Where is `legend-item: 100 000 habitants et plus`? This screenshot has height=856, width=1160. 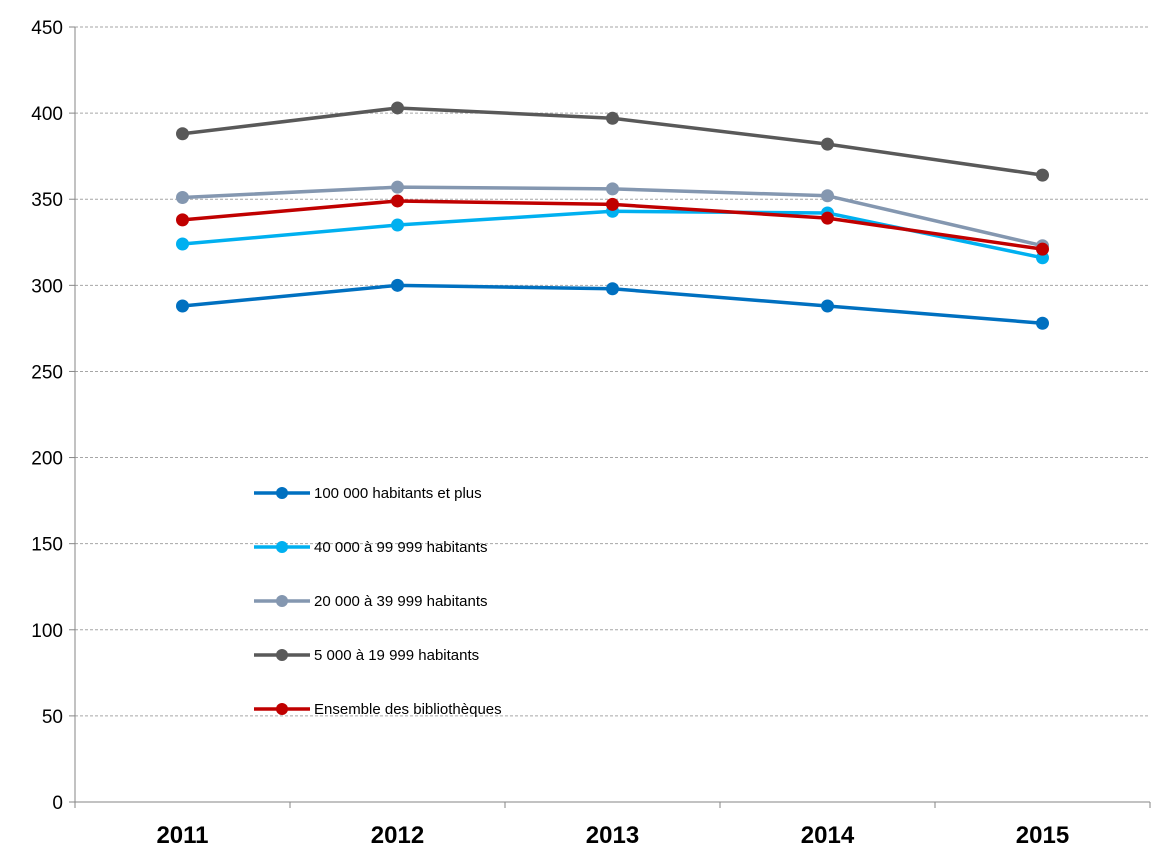
legend-item: 100 000 habitants et plus is located at coordinates (368, 493).